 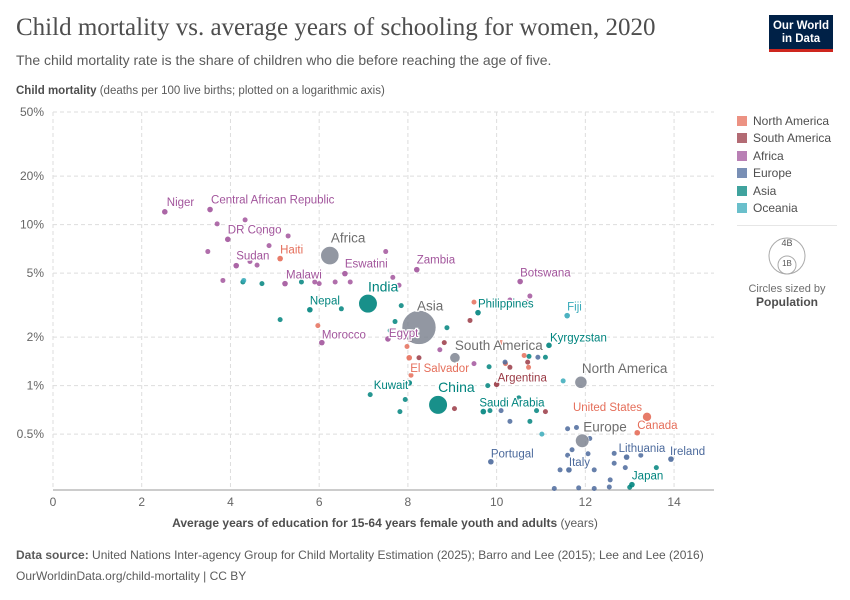 What do you see at coordinates (784, 121) in the screenshot?
I see `legend-item-north-america: North America` at bounding box center [784, 121].